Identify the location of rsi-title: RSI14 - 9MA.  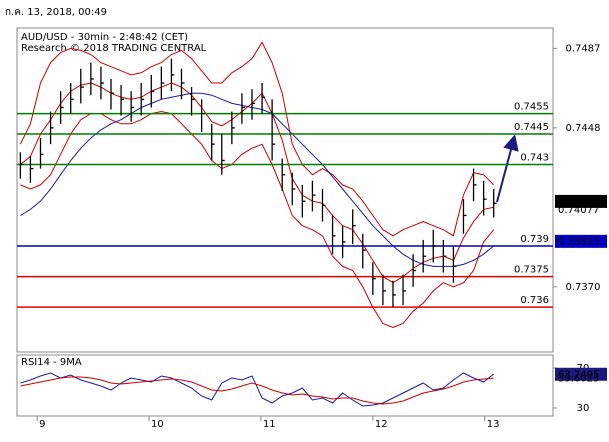
(51, 362).